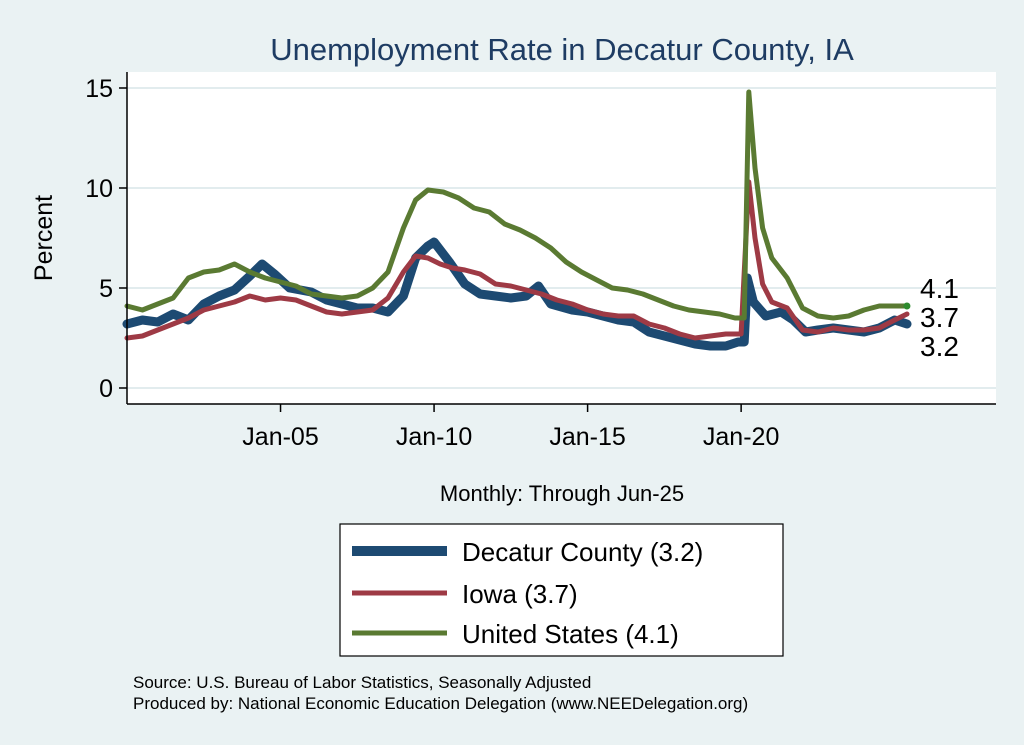 The width and height of the screenshot is (1024, 745). What do you see at coordinates (562, 49) in the screenshot?
I see `chart-title: Unemployment Rate in Decatur County, IA` at bounding box center [562, 49].